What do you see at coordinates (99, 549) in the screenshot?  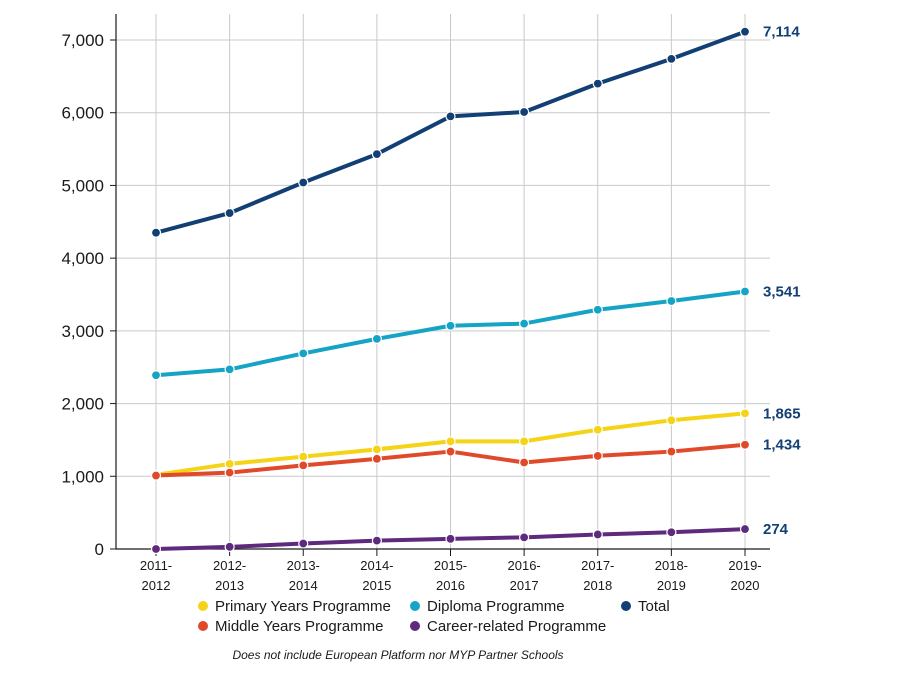 I see `y-tick-label: 0` at bounding box center [99, 549].